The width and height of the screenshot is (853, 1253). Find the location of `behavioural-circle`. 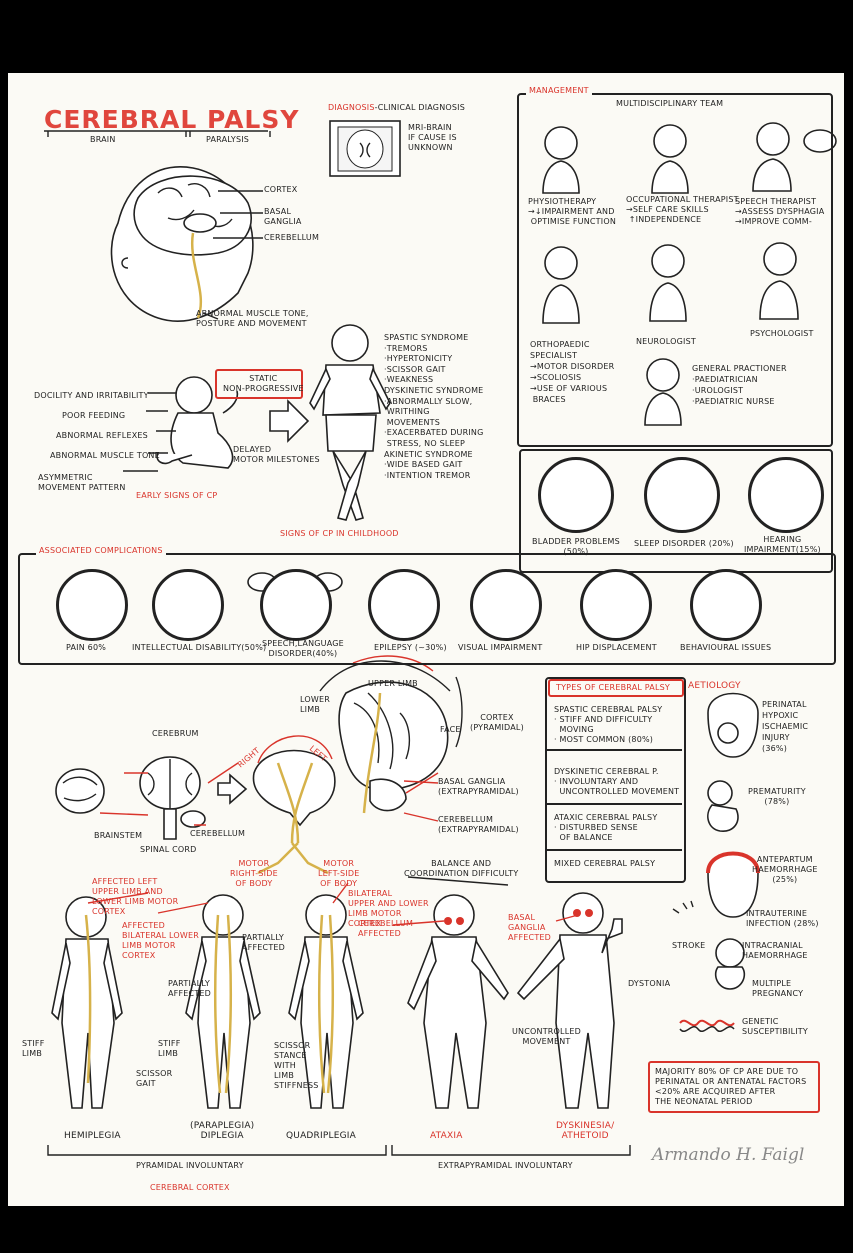

behavioural-circle is located at coordinates (726, 605).